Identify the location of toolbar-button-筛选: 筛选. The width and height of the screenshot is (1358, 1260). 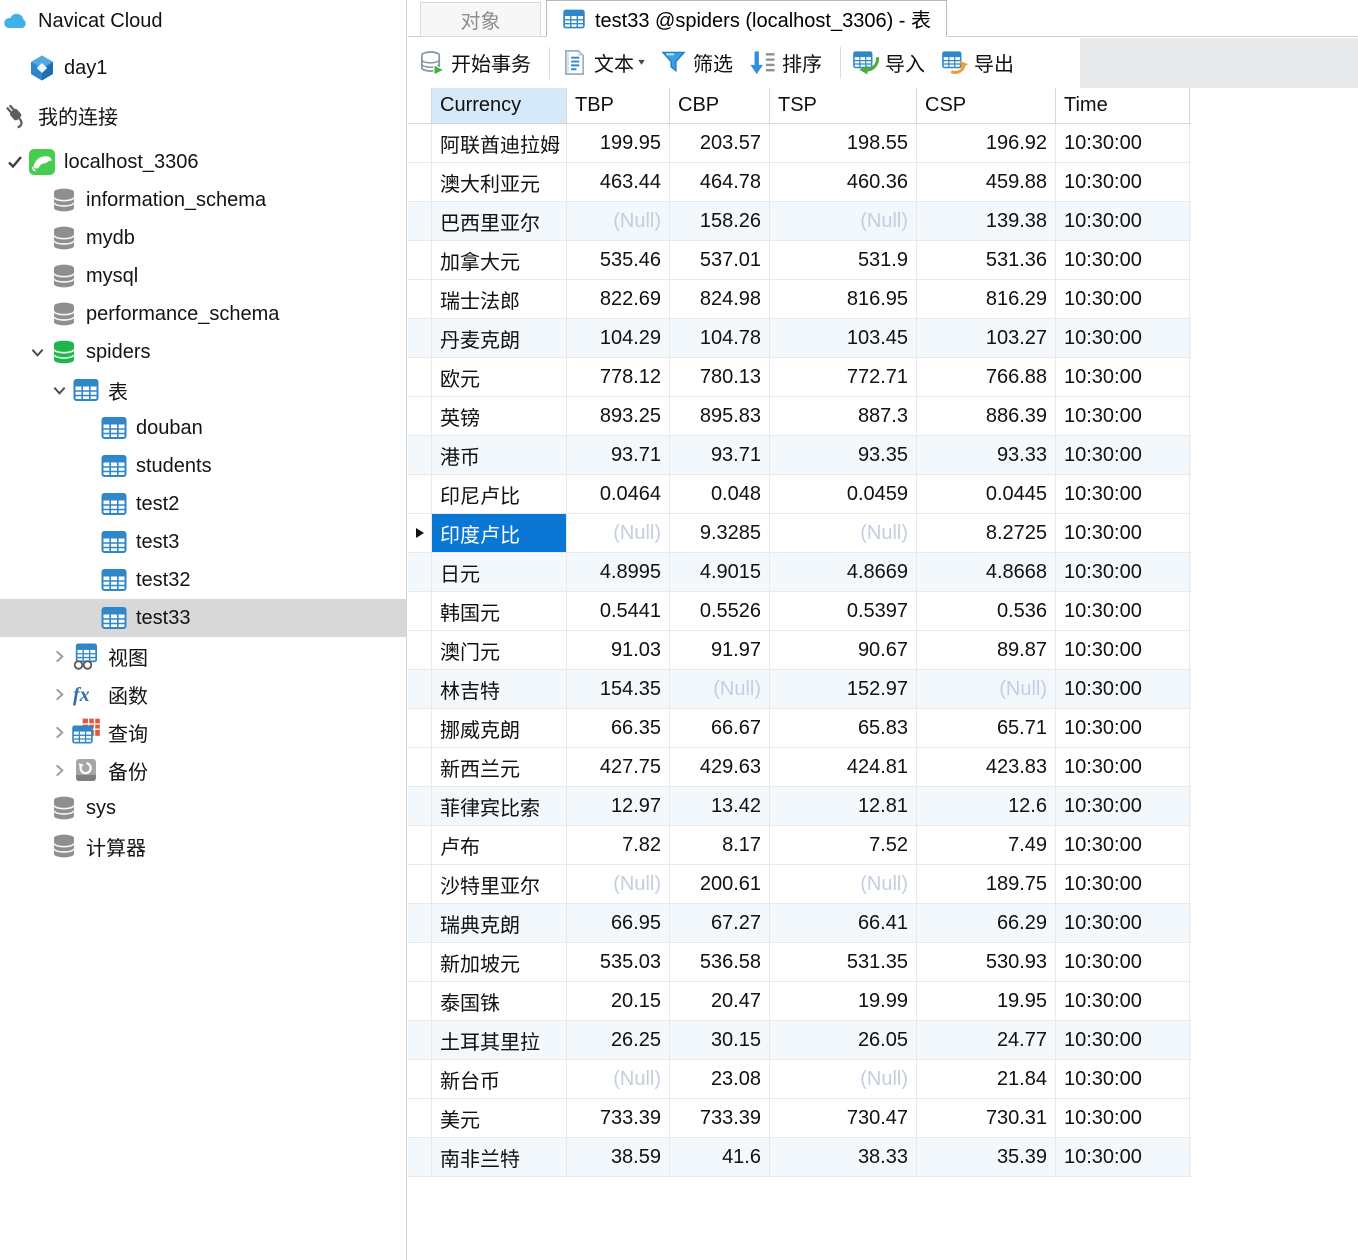
(696, 62).